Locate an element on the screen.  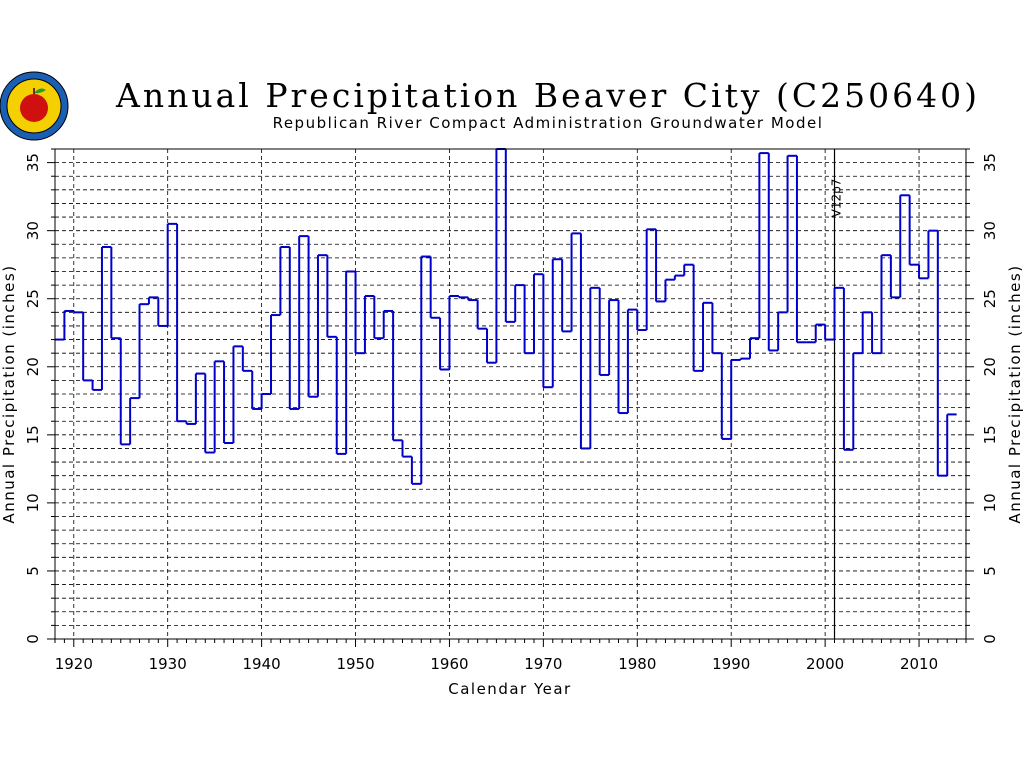
y-tick-label-left: 20 is located at coordinates (33, 366).